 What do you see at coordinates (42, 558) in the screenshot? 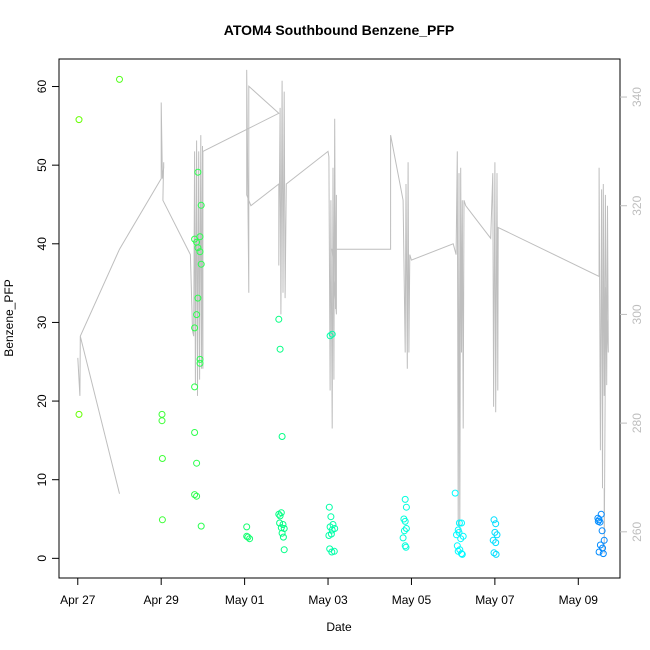
I see `y-tick-label: 0` at bounding box center [42, 558].